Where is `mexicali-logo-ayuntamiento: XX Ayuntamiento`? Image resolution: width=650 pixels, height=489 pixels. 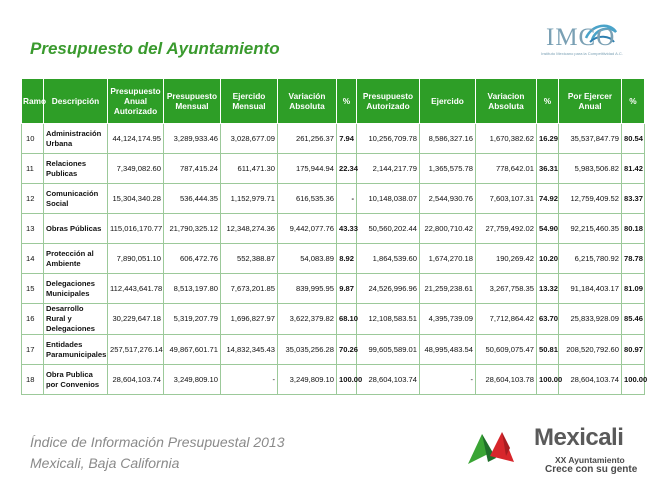
mexicali-logo-ayuntamiento: XX Ayuntamiento is located at coordinates (590, 460).